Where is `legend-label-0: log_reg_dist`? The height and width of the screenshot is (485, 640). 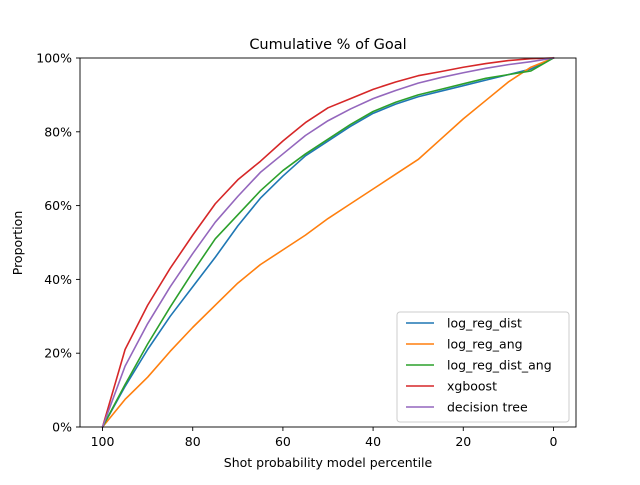 legend-label-0: log_reg_dist is located at coordinates (484, 323).